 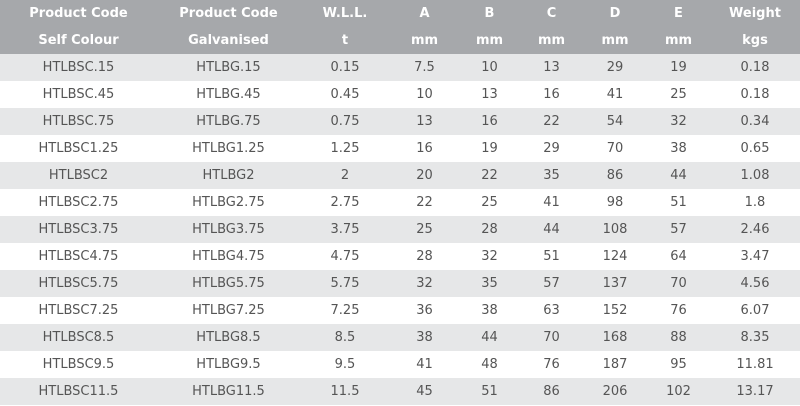 I want to click on table-row: HTLBSC2 HTLBG2 2 20 22 35 86 44 1.08, so click(x=400, y=175).